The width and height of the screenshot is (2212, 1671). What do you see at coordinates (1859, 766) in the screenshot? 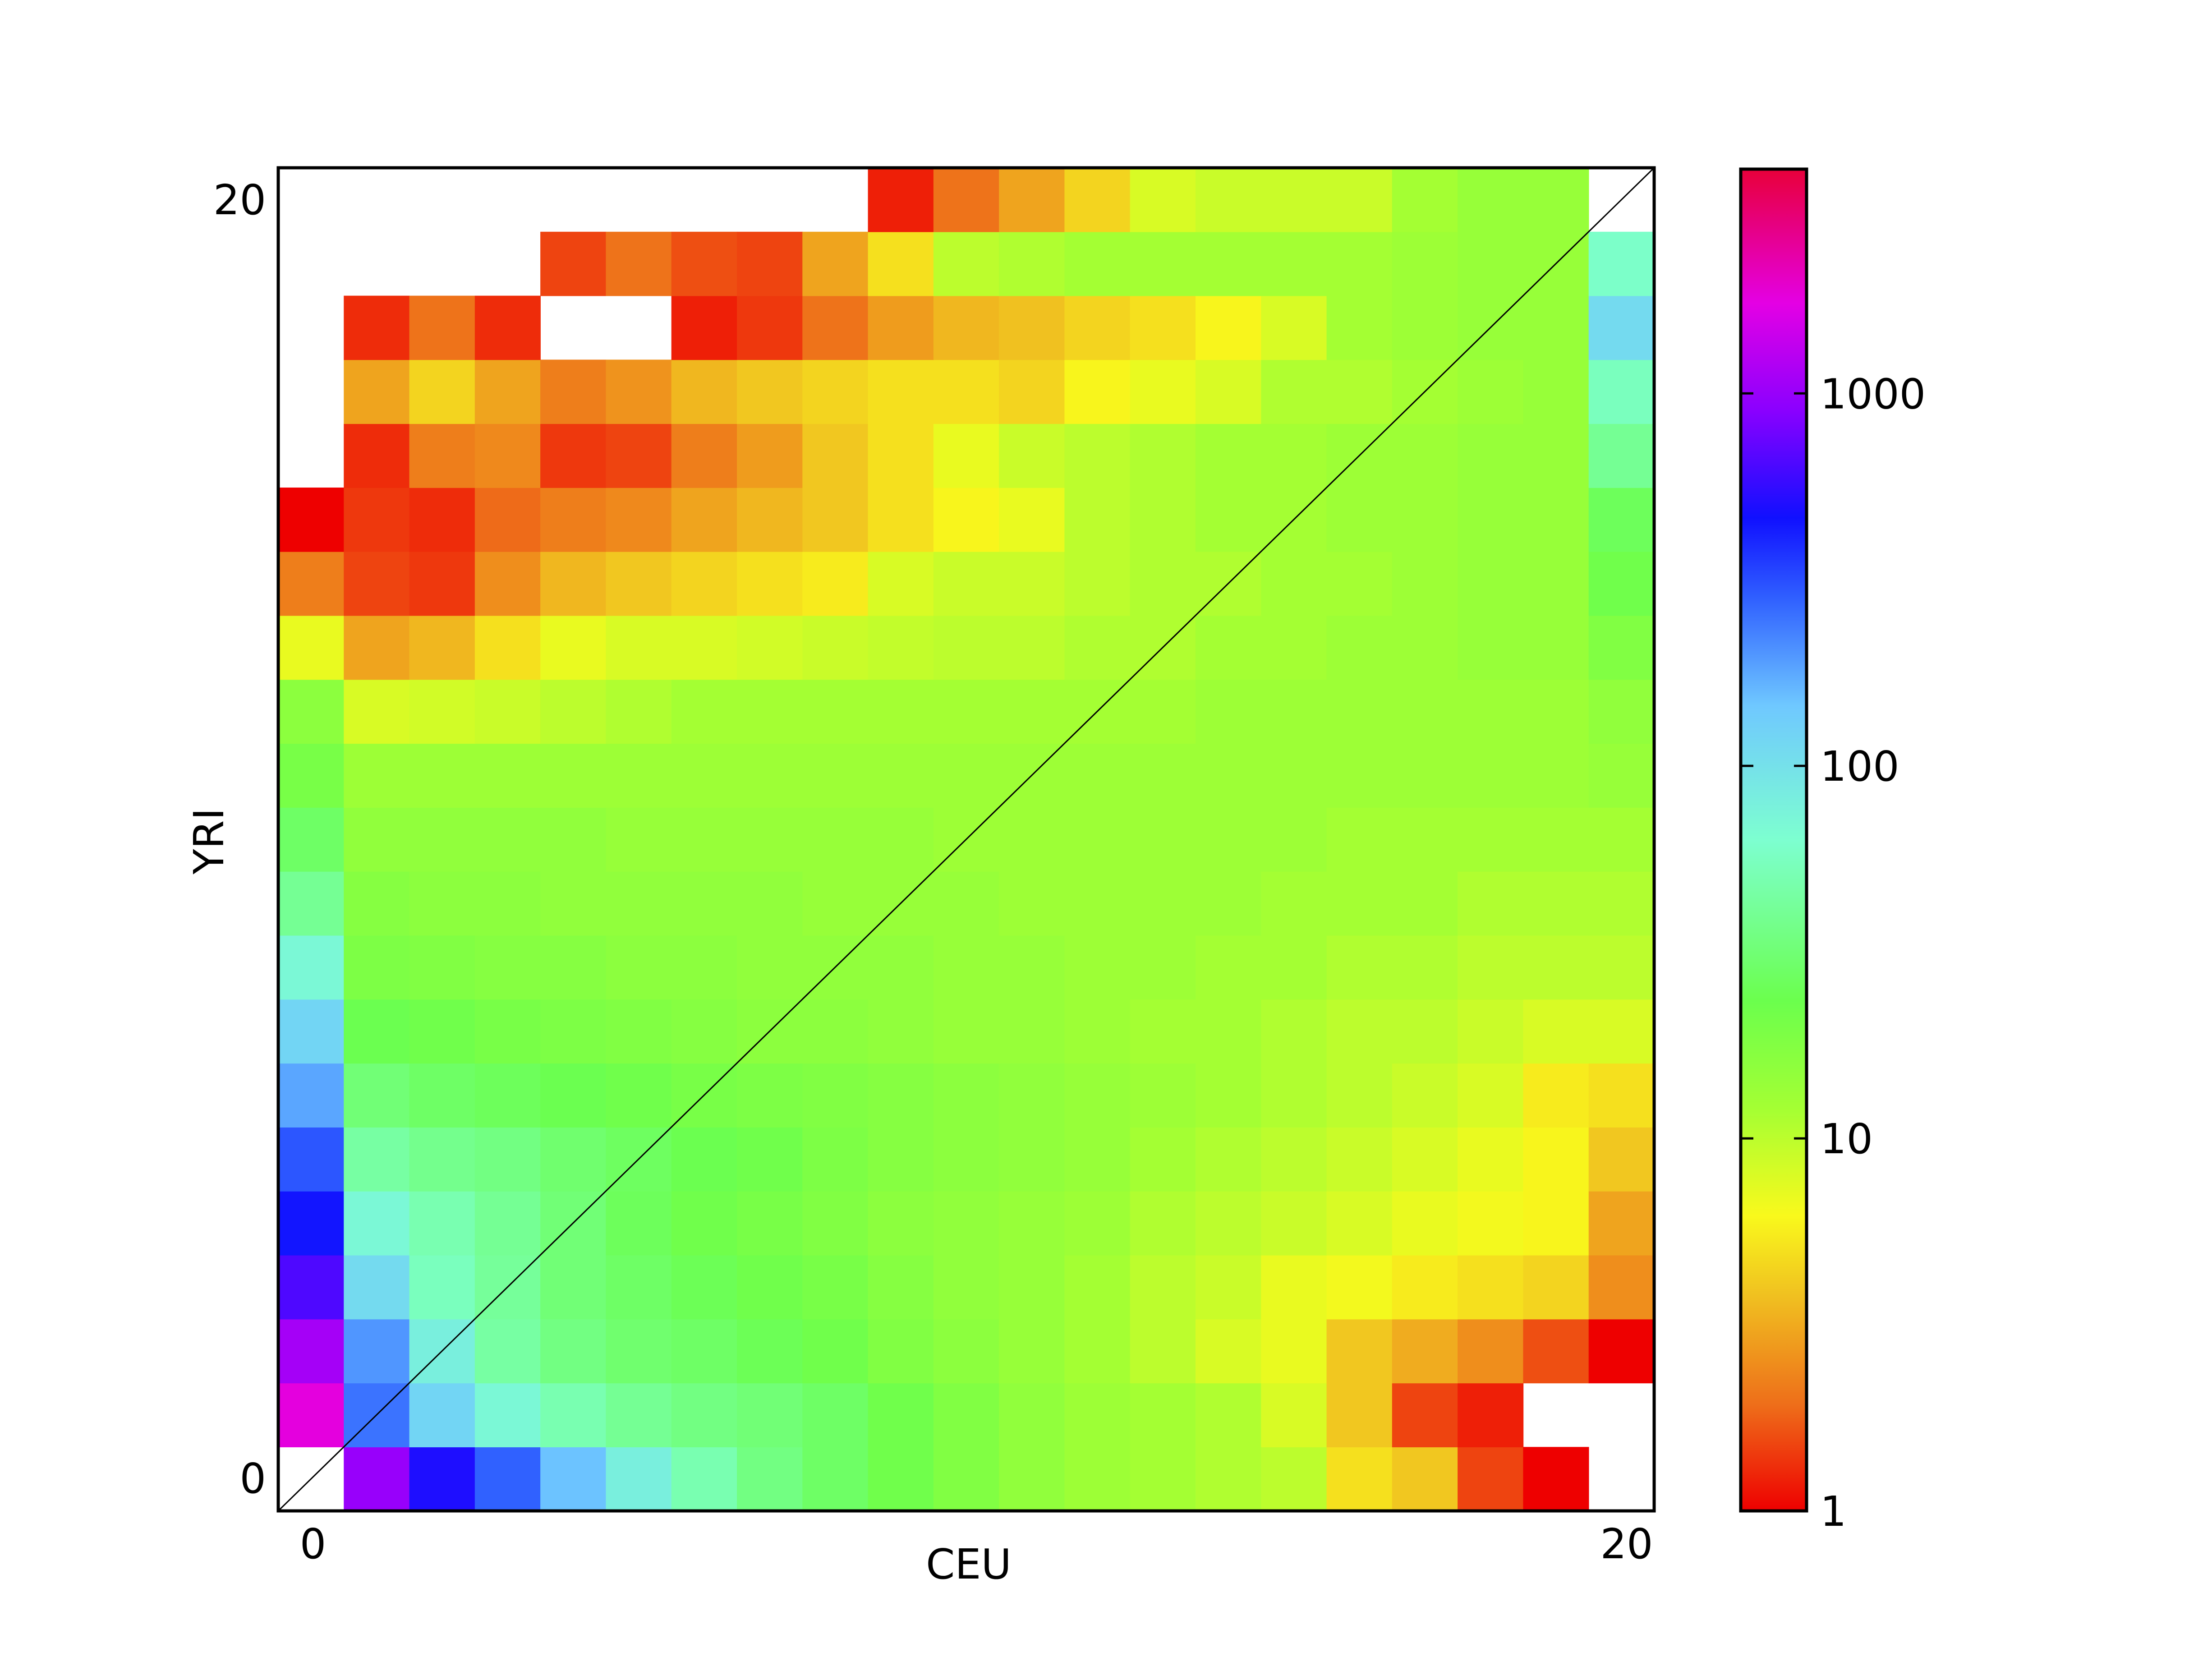
I see `colorbar-tick-label: 100` at bounding box center [1859, 766].